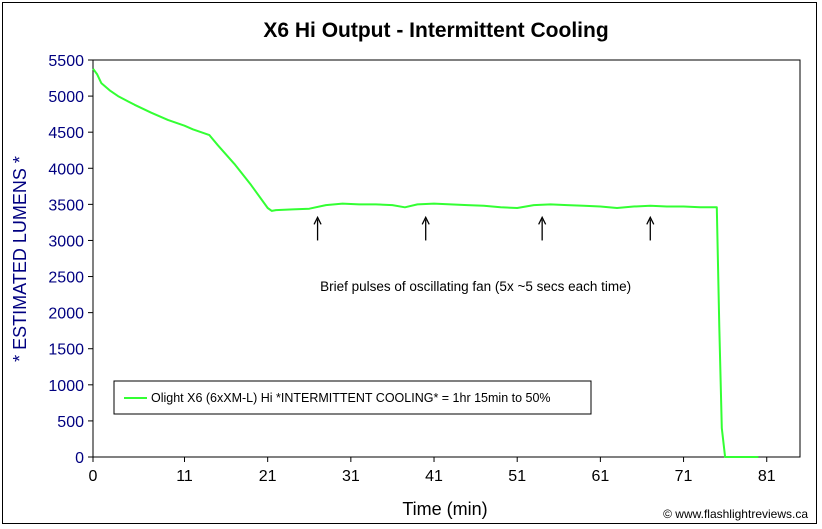 This screenshot has width=822, height=529. What do you see at coordinates (79, 458) in the screenshot?
I see `y-tick-label: 0` at bounding box center [79, 458].